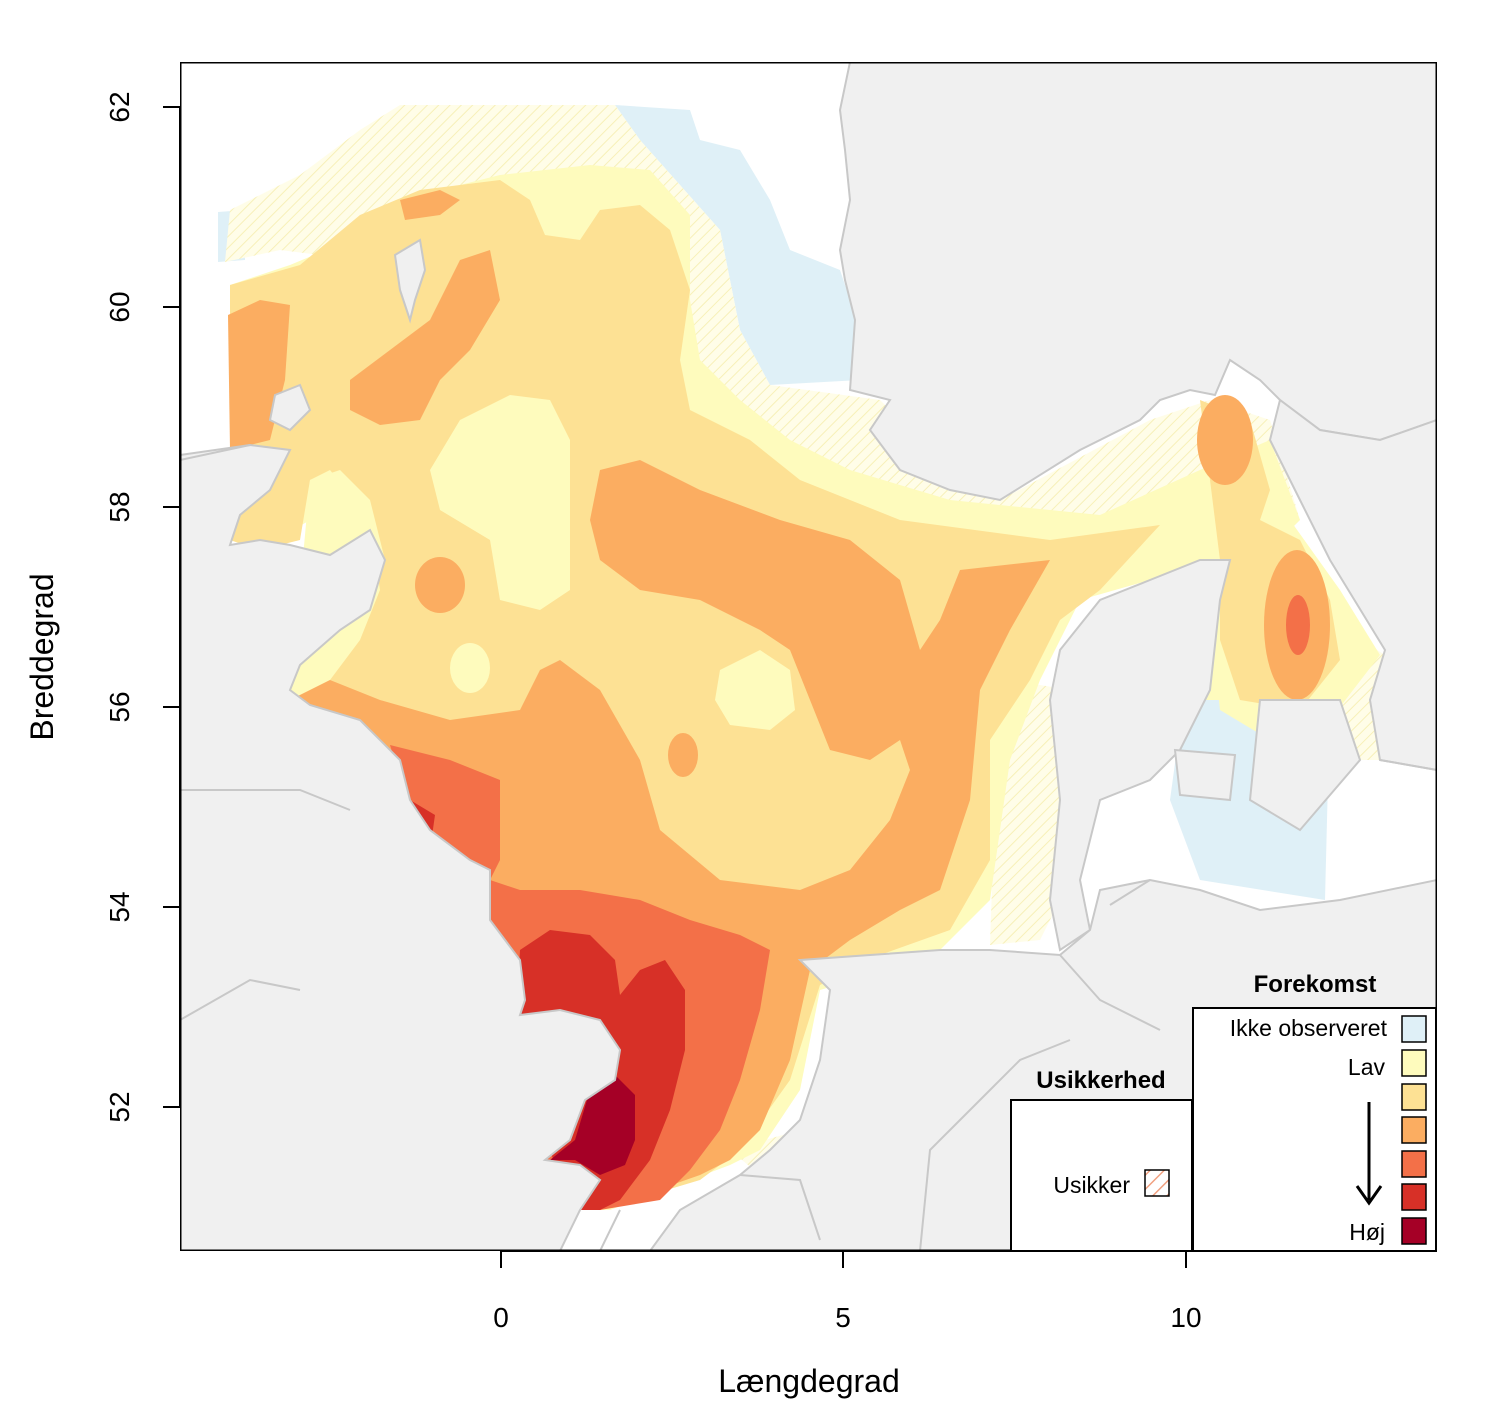 This screenshot has width=1500, height=1420. I want to click on x-axis-title: Længdegrad, so click(808, 1381).